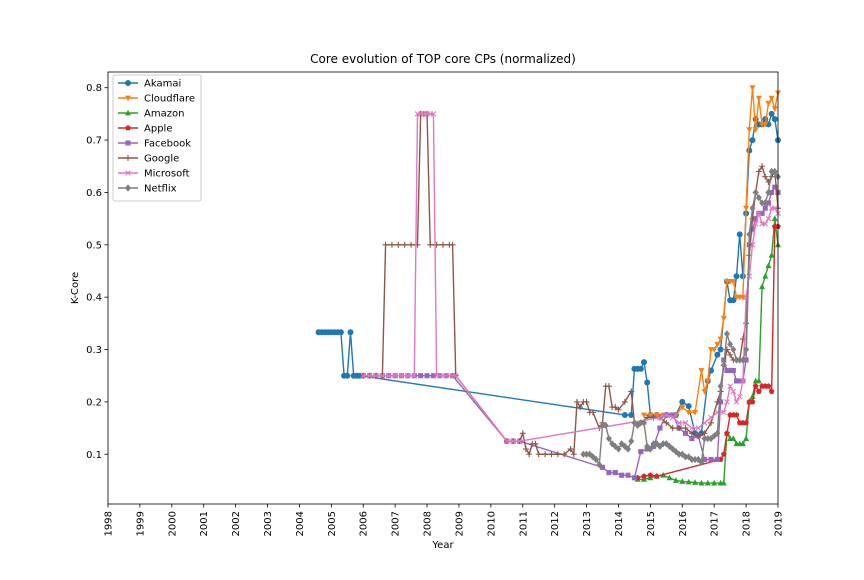  I want to click on y-tick-label: 0.7, so click(94, 141).